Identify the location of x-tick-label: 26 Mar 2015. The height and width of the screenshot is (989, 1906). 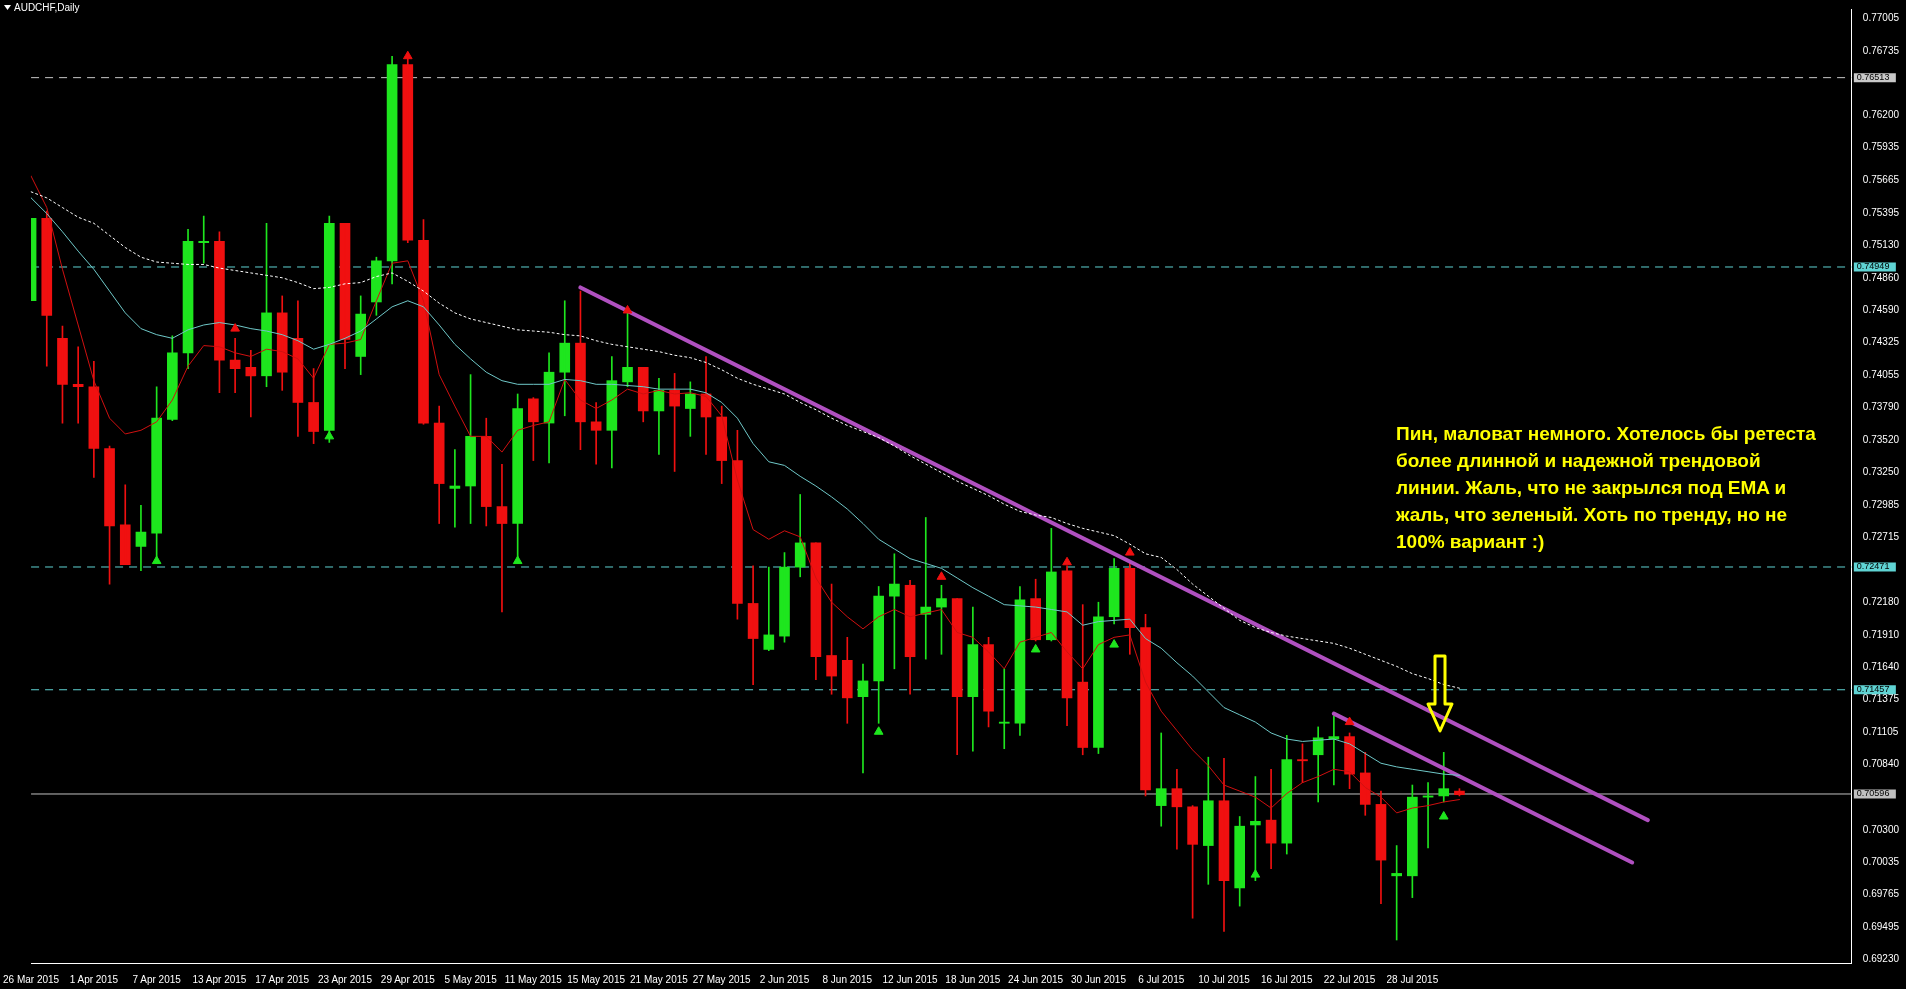
(31, 979).